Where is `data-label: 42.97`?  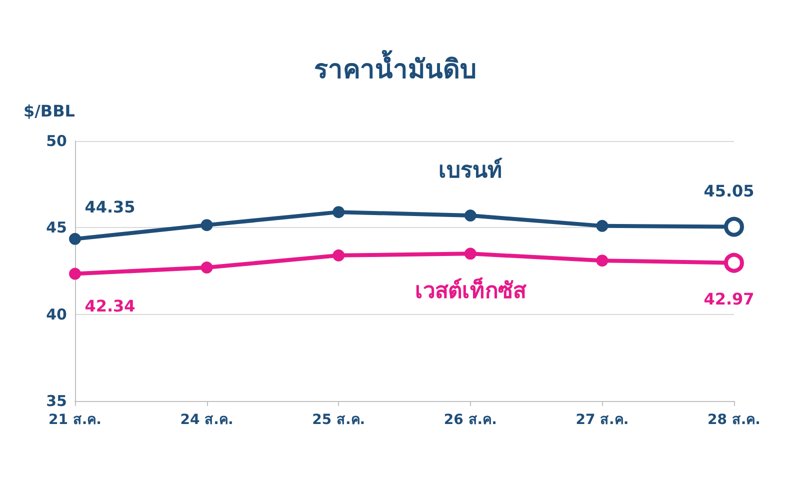 data-label: 42.97 is located at coordinates (729, 298).